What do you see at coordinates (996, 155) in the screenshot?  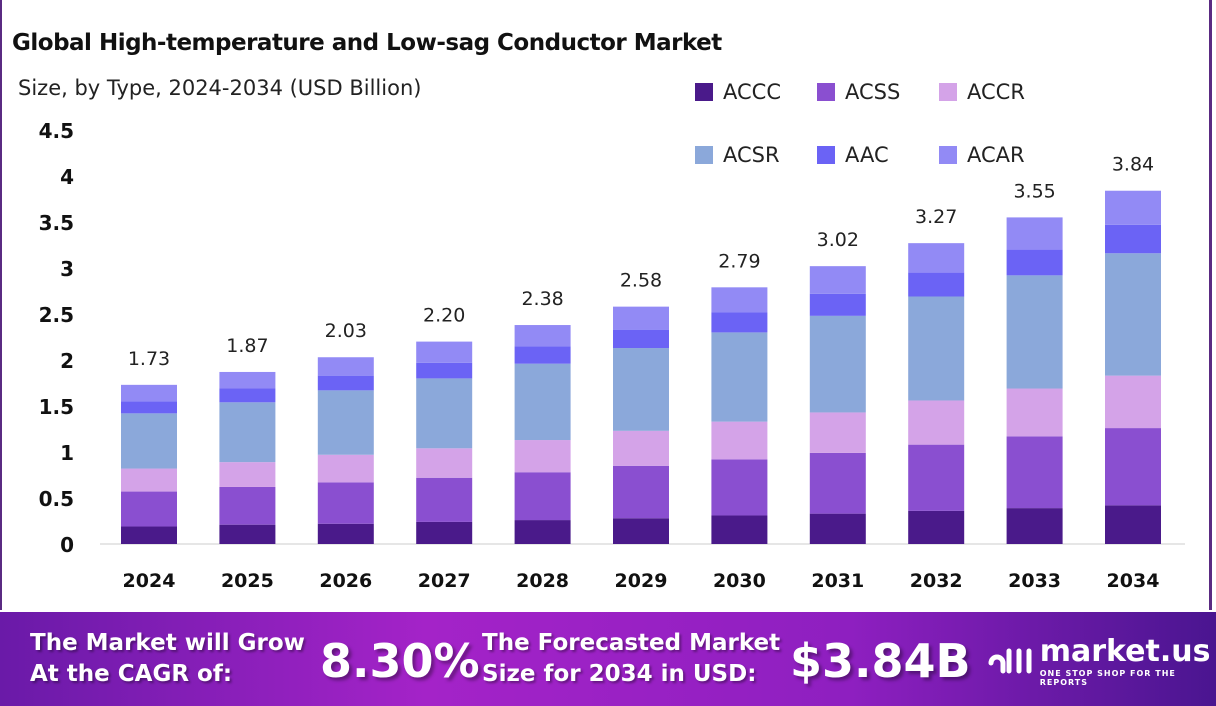 I see `legend-label: ACAR` at bounding box center [996, 155].